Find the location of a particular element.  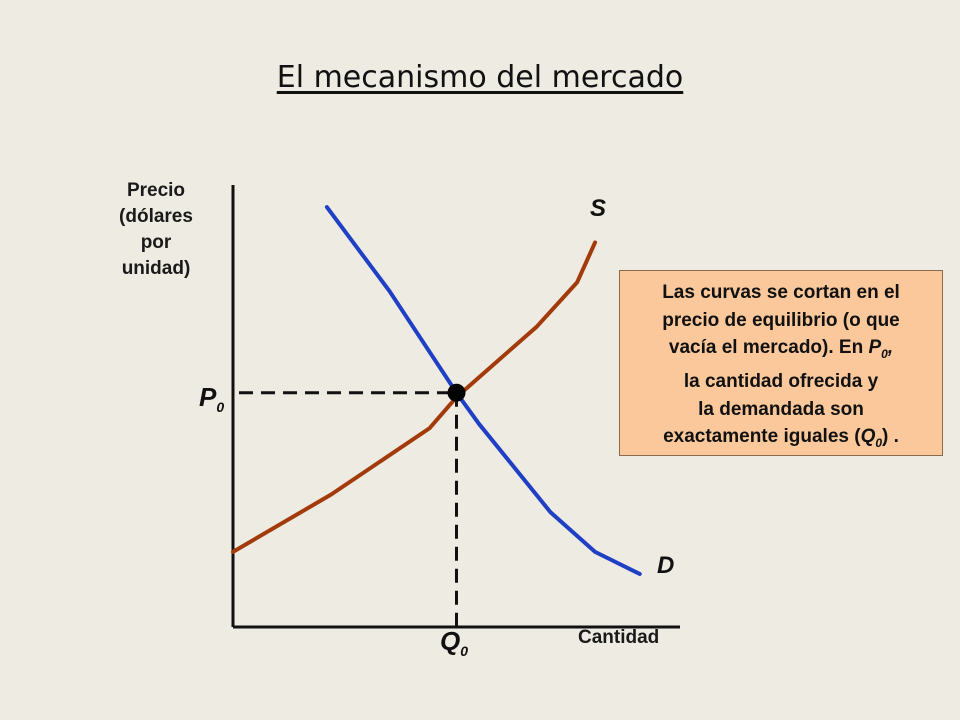

equilibrium-price-label: P0 is located at coordinates (212, 399).